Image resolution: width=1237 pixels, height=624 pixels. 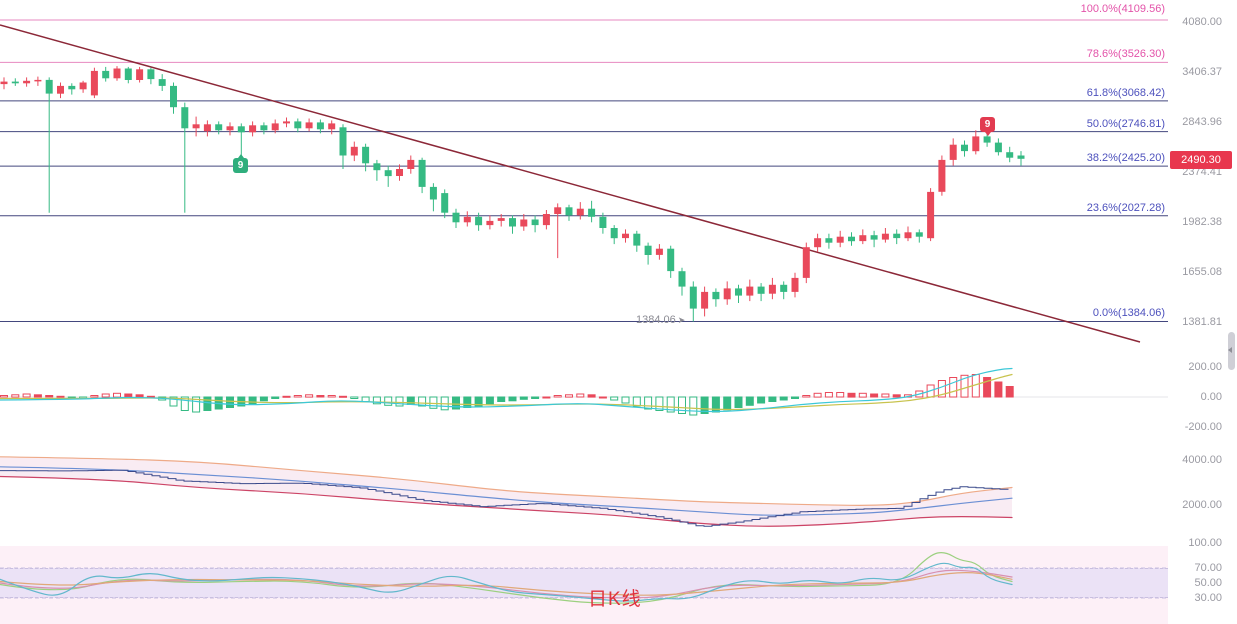 I want to click on fib-label-382: 38.2%(2425.20), so click(x=1125, y=158).